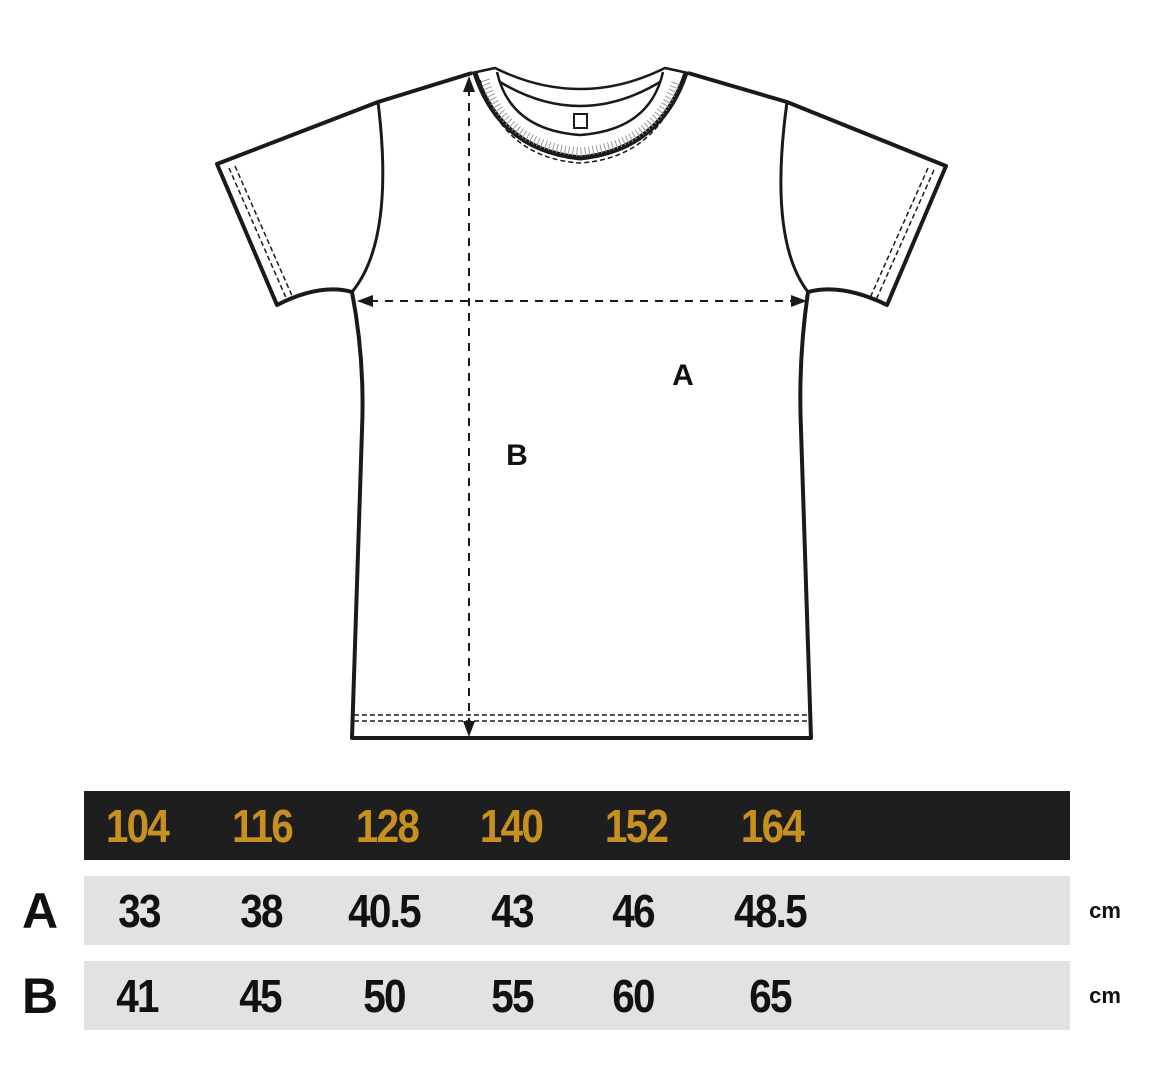 Image resolution: width=1164 pixels, height=1066 pixels. What do you see at coordinates (139, 910) in the screenshot?
I see `value-cell: 33` at bounding box center [139, 910].